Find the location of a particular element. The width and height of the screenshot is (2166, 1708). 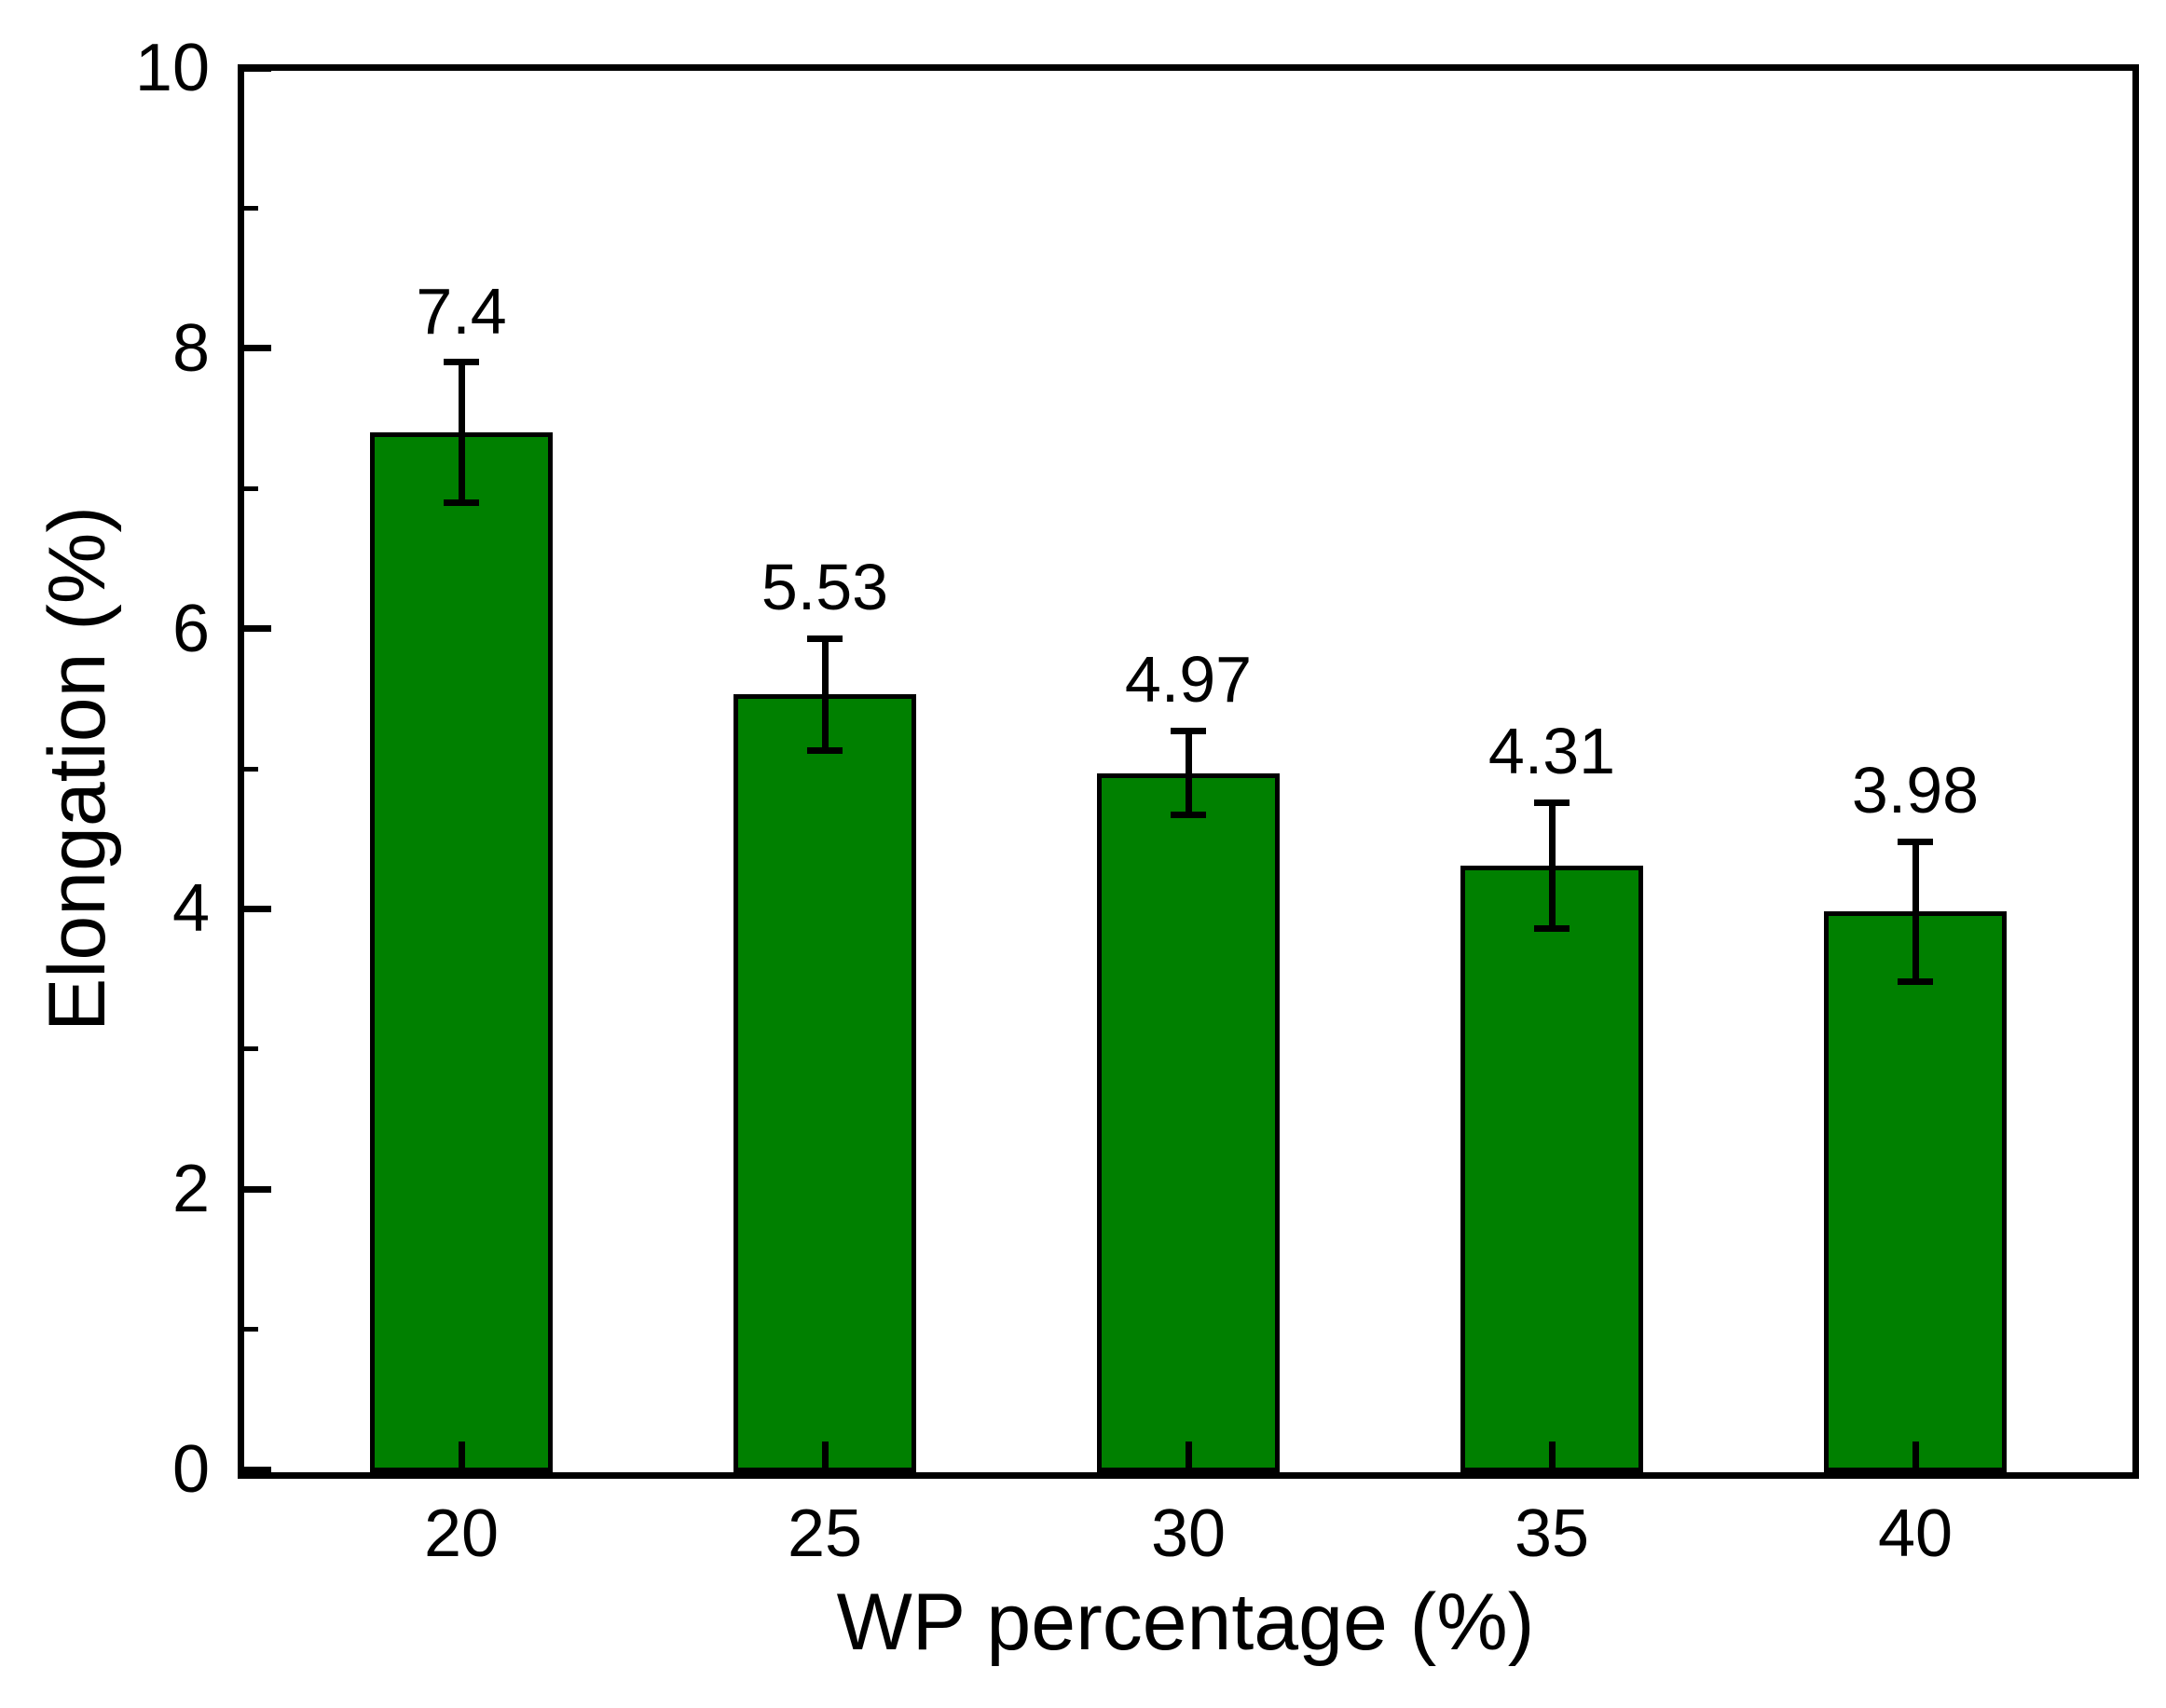

x-axis-tick-label: 25 is located at coordinates (825, 1533).